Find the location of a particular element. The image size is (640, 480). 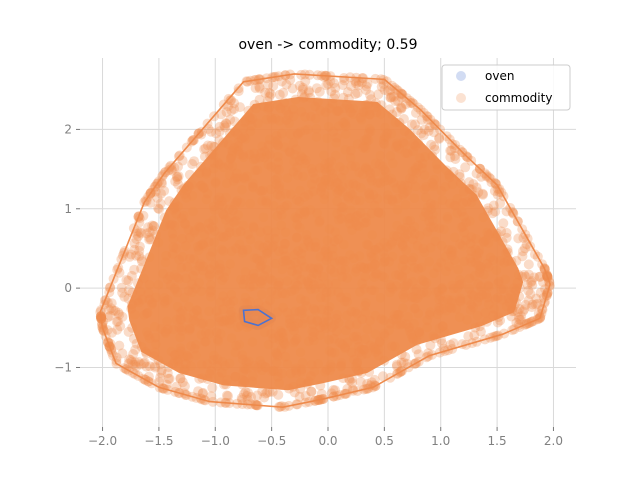

legend-marker-oven is located at coordinates (461, 76).